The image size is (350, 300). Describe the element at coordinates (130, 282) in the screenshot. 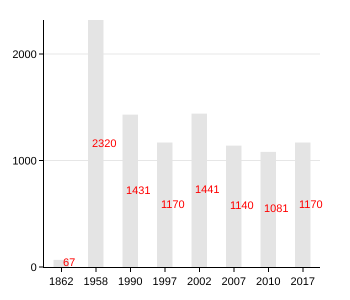

I see `x-tick-label: 1990` at that location.